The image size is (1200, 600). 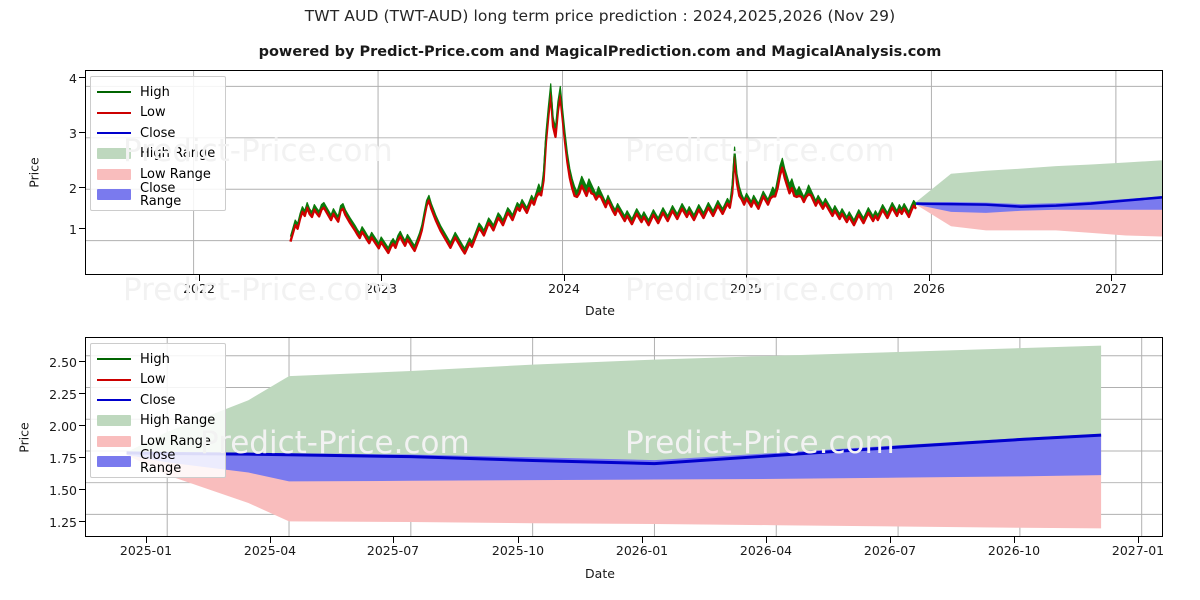 What do you see at coordinates (24, 437) in the screenshot?
I see `bottom-y-axis-label: Price` at bounding box center [24, 437].